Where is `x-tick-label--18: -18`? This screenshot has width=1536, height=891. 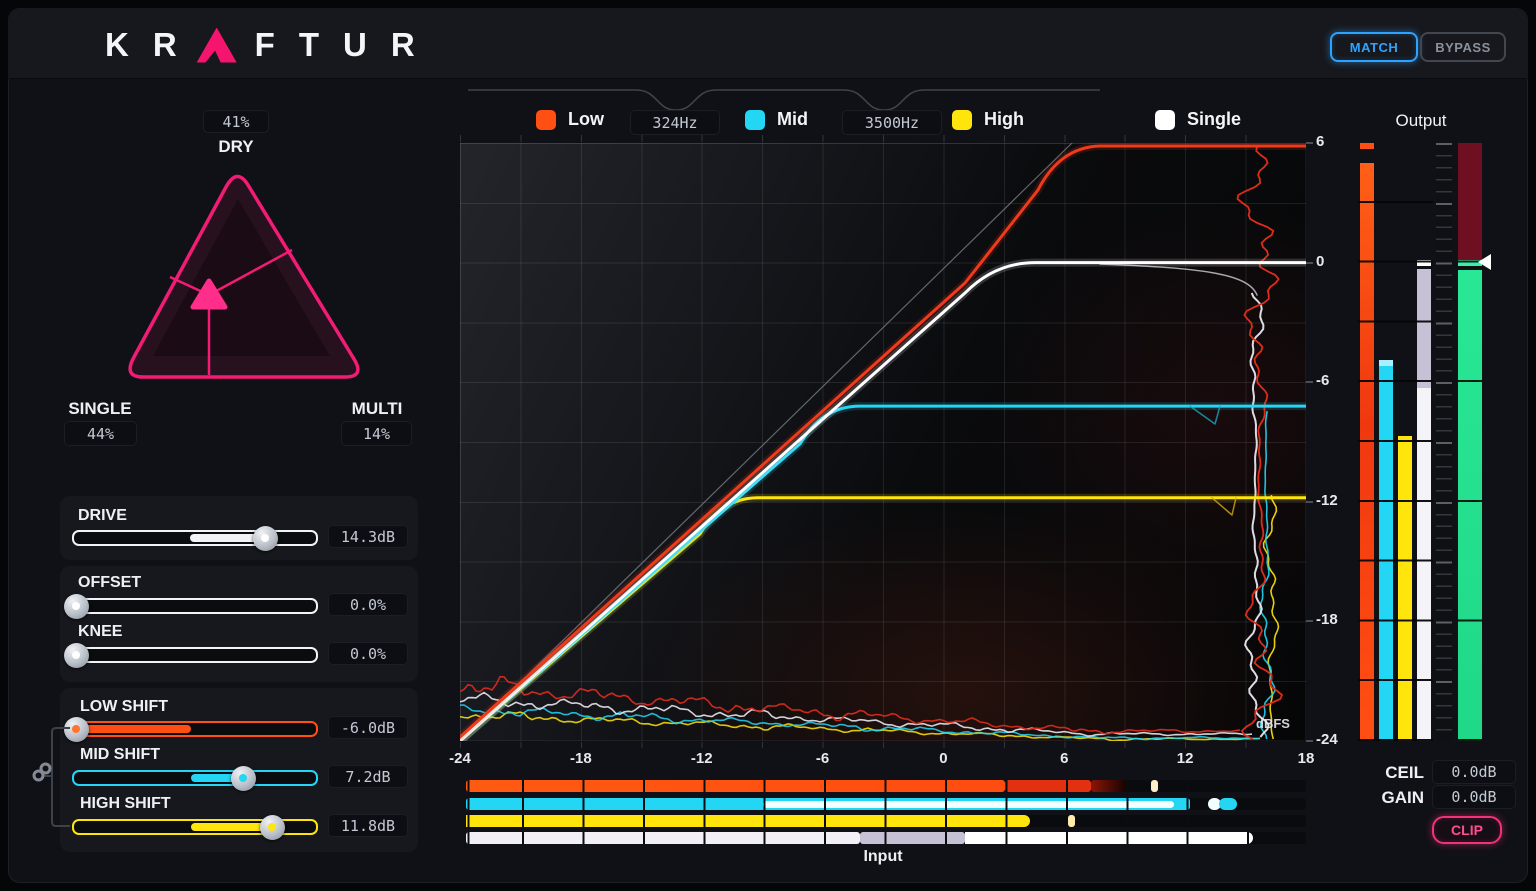
x-tick-label--18: -18 is located at coordinates (581, 758).